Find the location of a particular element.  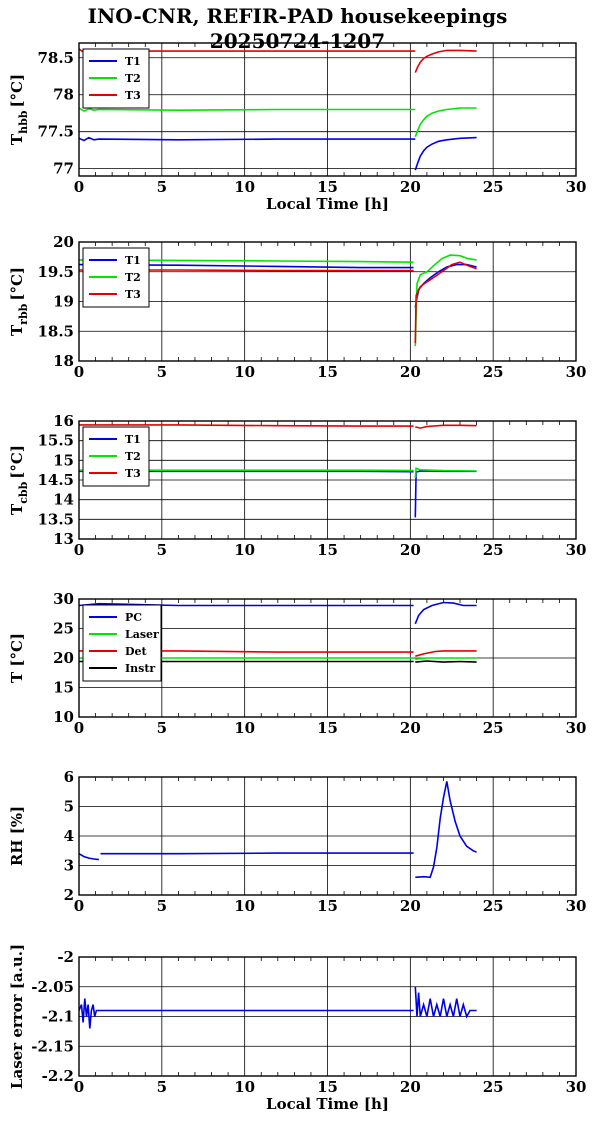

y-axis-label-sub: cbb is located at coordinates (23, 492).